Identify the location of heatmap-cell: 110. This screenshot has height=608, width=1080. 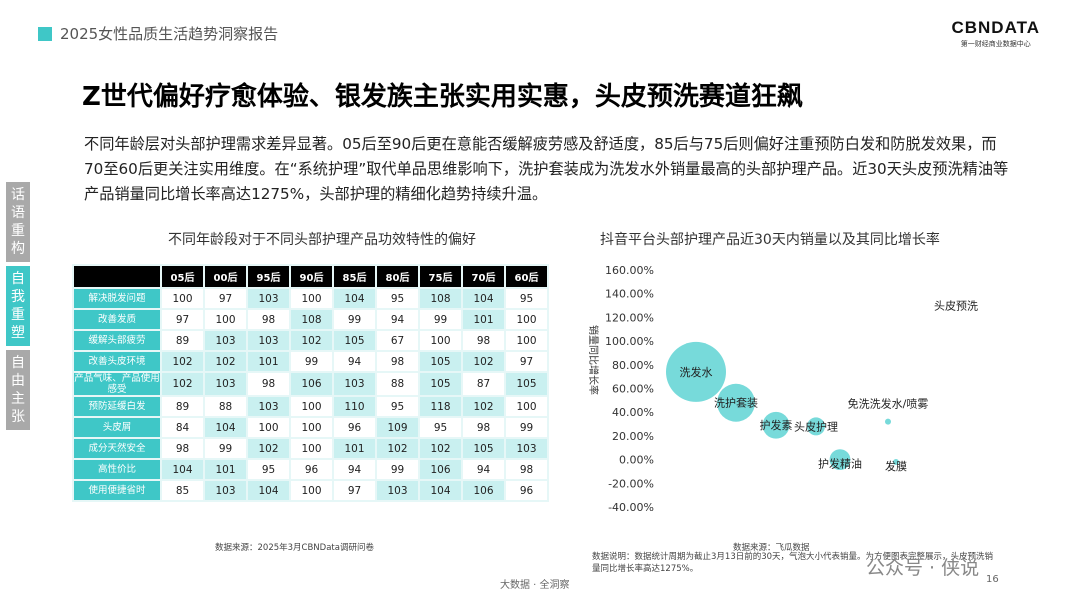
(354, 406).